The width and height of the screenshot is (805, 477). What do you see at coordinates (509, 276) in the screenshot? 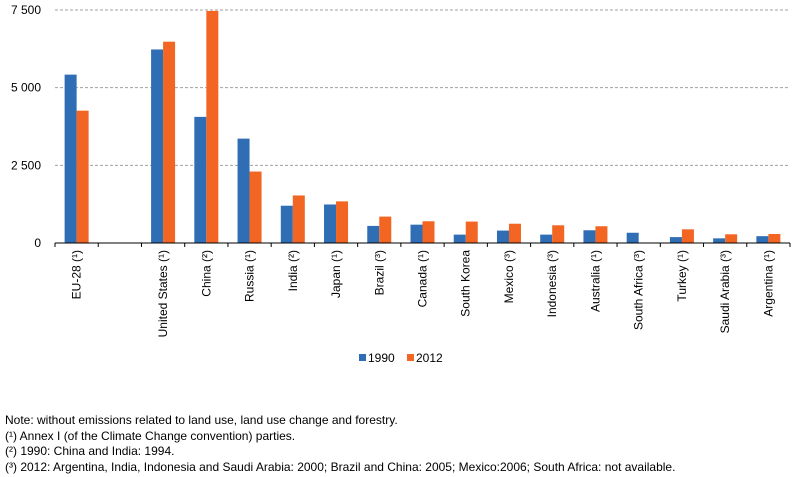
I see `category-label: Mexico (³)` at bounding box center [509, 276].